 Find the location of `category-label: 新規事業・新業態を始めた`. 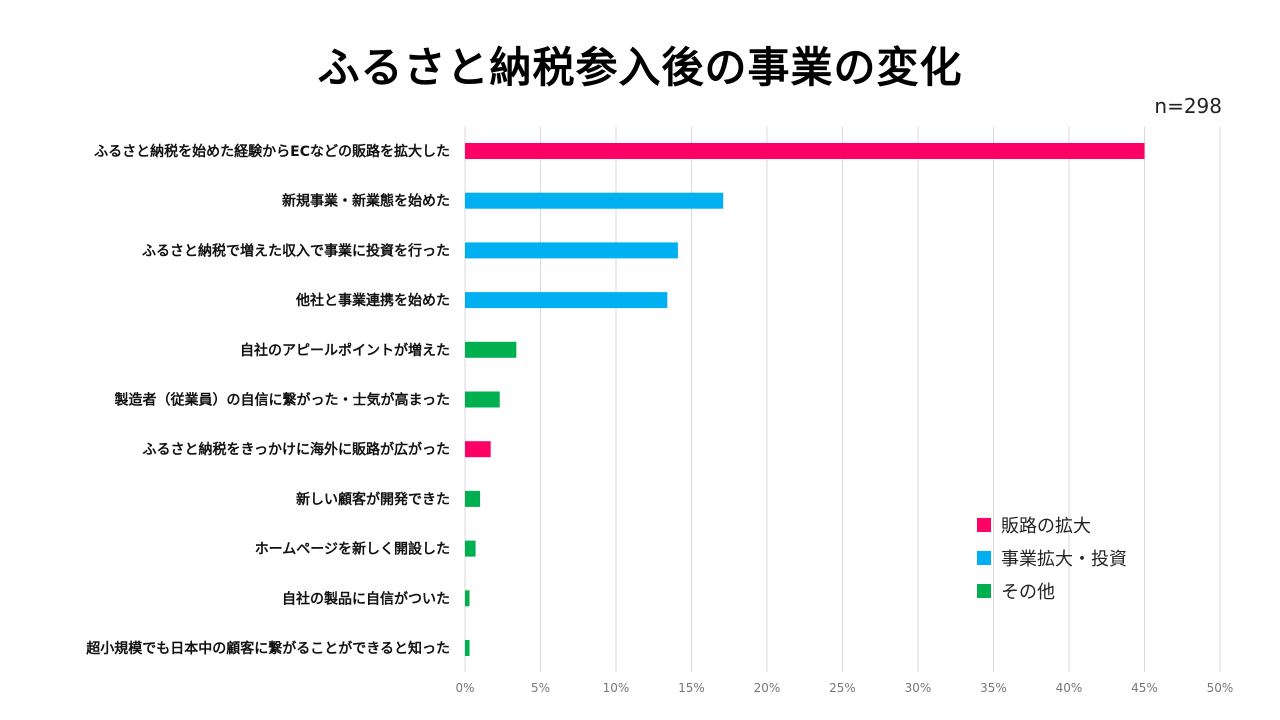

category-label: 新規事業・新業態を始めた is located at coordinates (366, 201).